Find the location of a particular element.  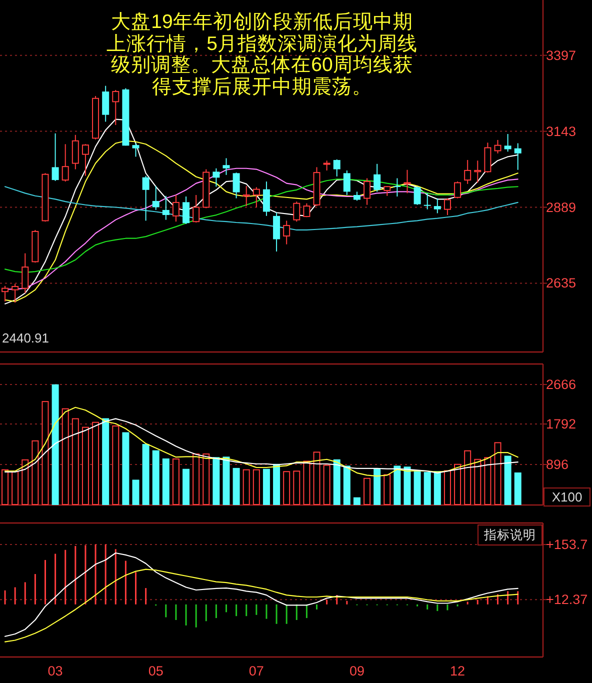

y-tick-label: 1792 is located at coordinates (561, 424).